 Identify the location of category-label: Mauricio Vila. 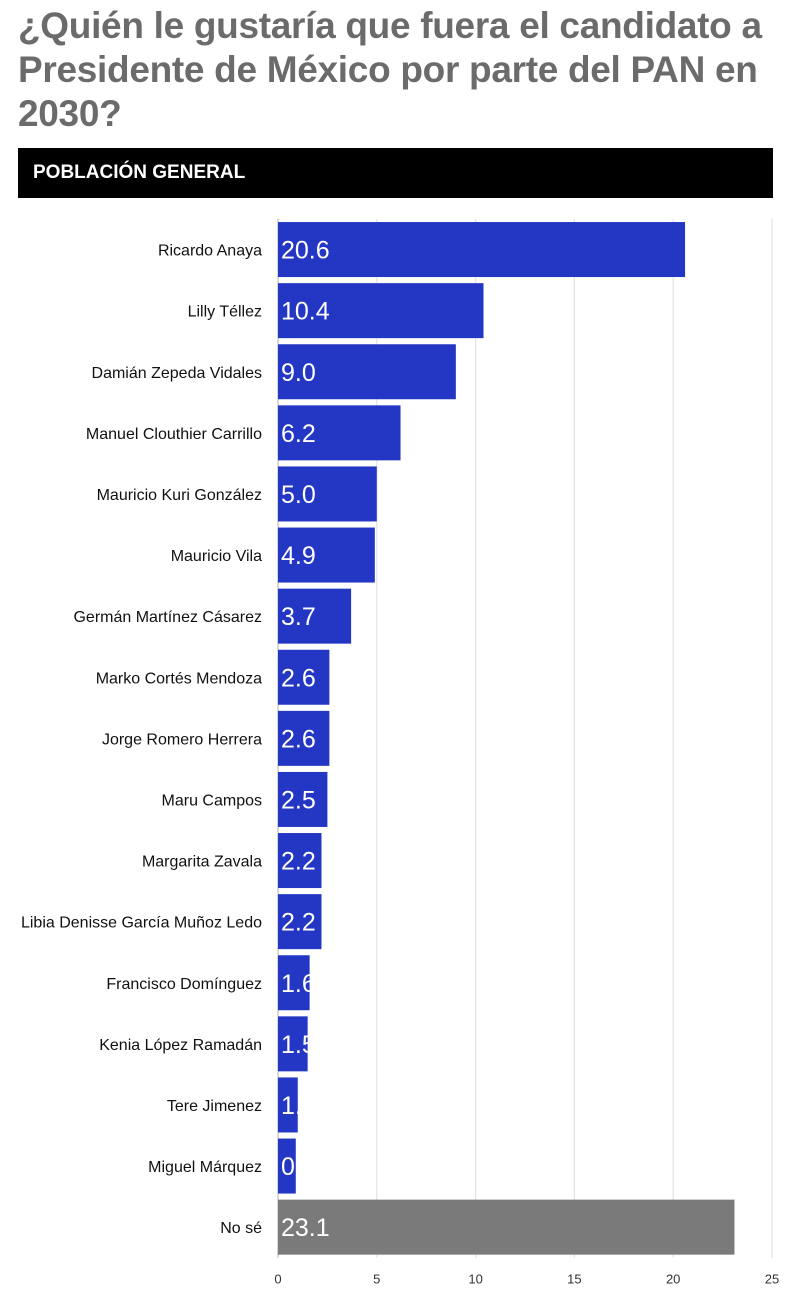
(216, 556).